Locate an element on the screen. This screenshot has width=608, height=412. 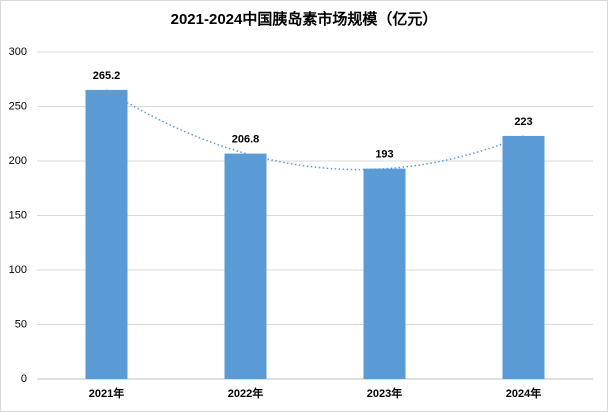
y-tick-label: 0 is located at coordinates (24, 379).